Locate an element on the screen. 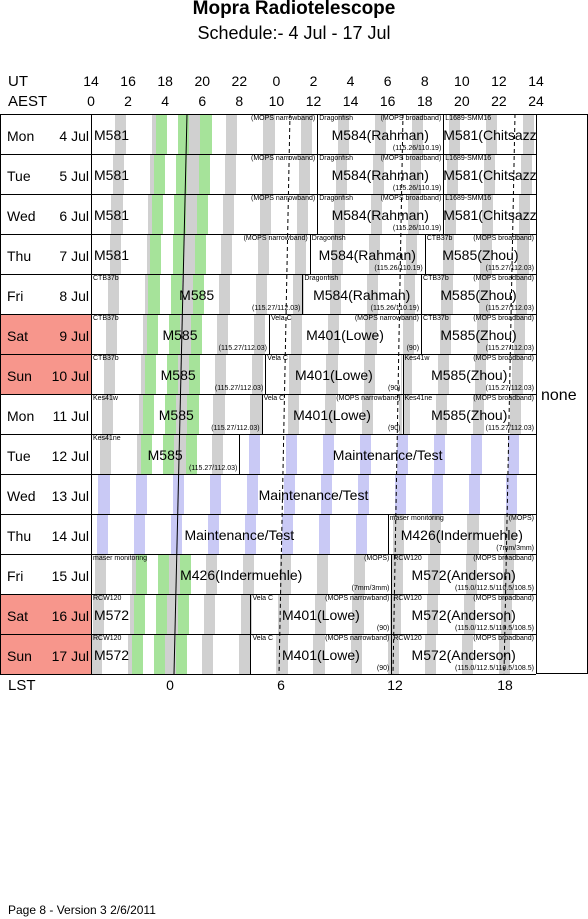 The height and width of the screenshot is (919, 588). schedule-block: M401(Lowe) Vela C (90) is located at coordinates (334, 374).